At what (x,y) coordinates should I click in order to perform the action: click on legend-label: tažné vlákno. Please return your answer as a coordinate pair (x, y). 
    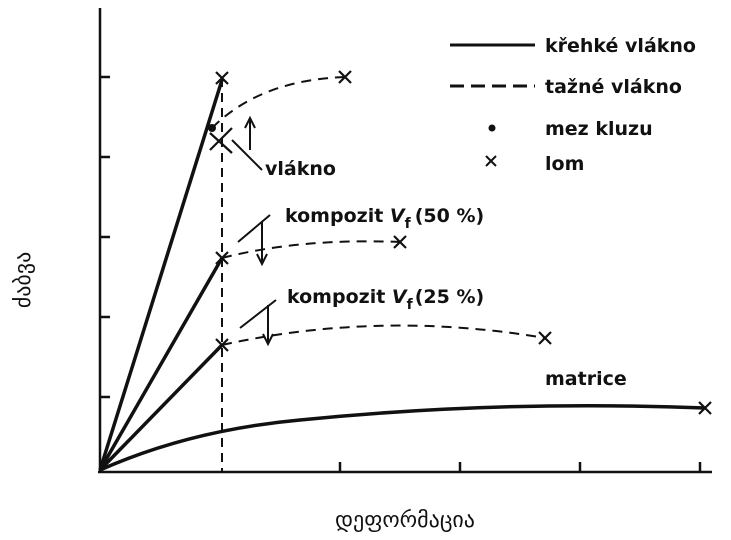
    Looking at the image, I should click on (613, 87).